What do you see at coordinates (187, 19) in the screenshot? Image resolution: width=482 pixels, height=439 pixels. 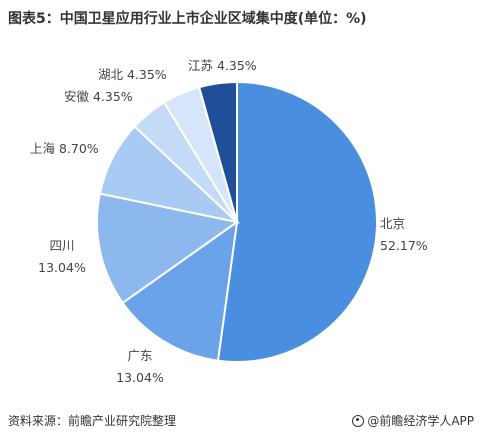 I see `chart-title: 图表5：中国卫星应用行业上市企业区域集中度(单位：%)` at bounding box center [187, 19].